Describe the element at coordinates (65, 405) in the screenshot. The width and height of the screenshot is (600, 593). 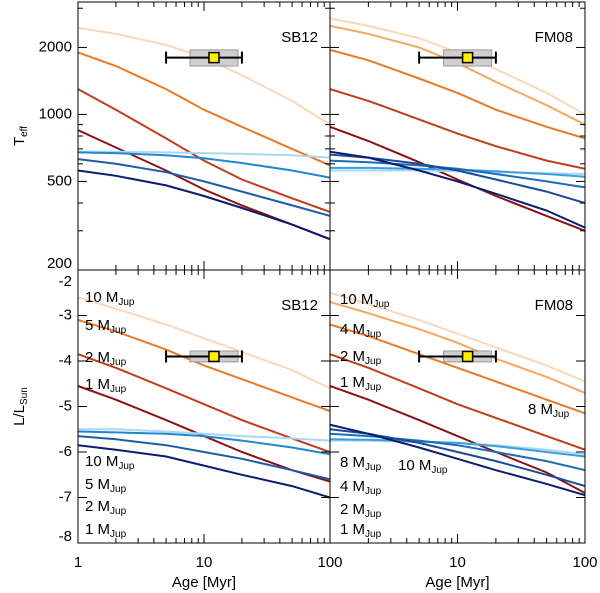
I see `y-tick-label: -5` at that location.